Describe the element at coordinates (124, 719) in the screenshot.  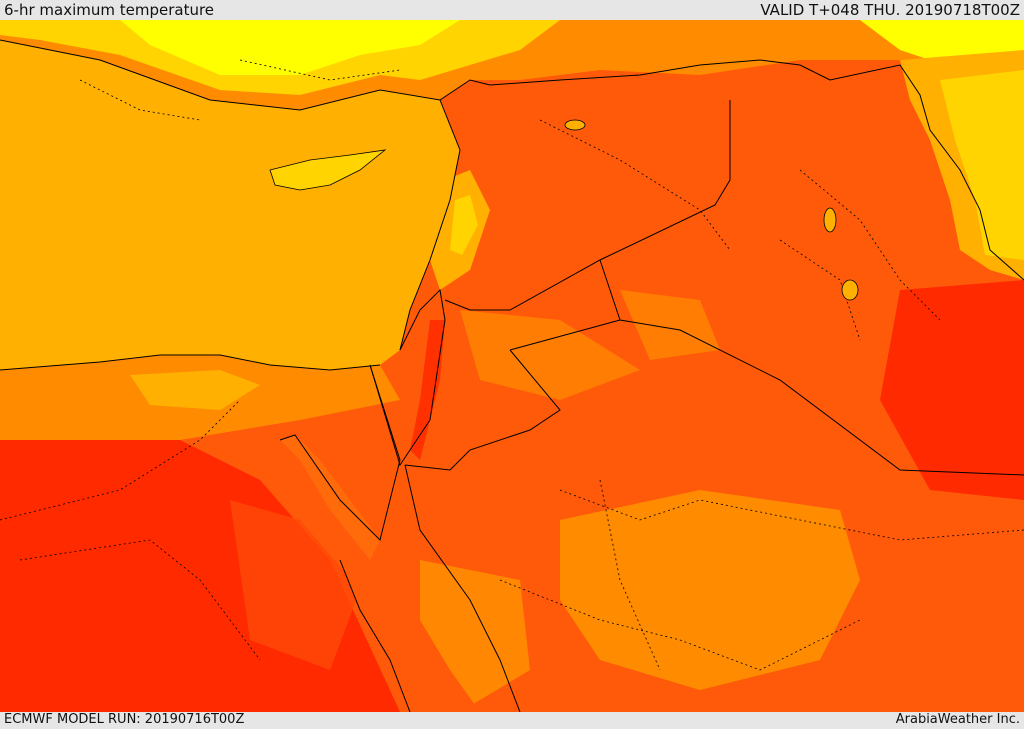
I see `model-run-label: ECMWF MODEL RUN: 20190716T00Z` at that location.